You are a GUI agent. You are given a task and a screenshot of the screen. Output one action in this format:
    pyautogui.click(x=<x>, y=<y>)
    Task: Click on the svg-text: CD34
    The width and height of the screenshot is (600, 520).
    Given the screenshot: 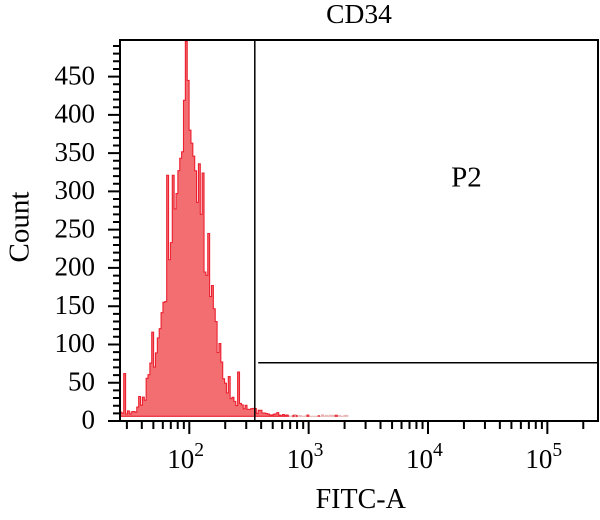 What is the action you would take?
    pyautogui.click(x=359, y=14)
    